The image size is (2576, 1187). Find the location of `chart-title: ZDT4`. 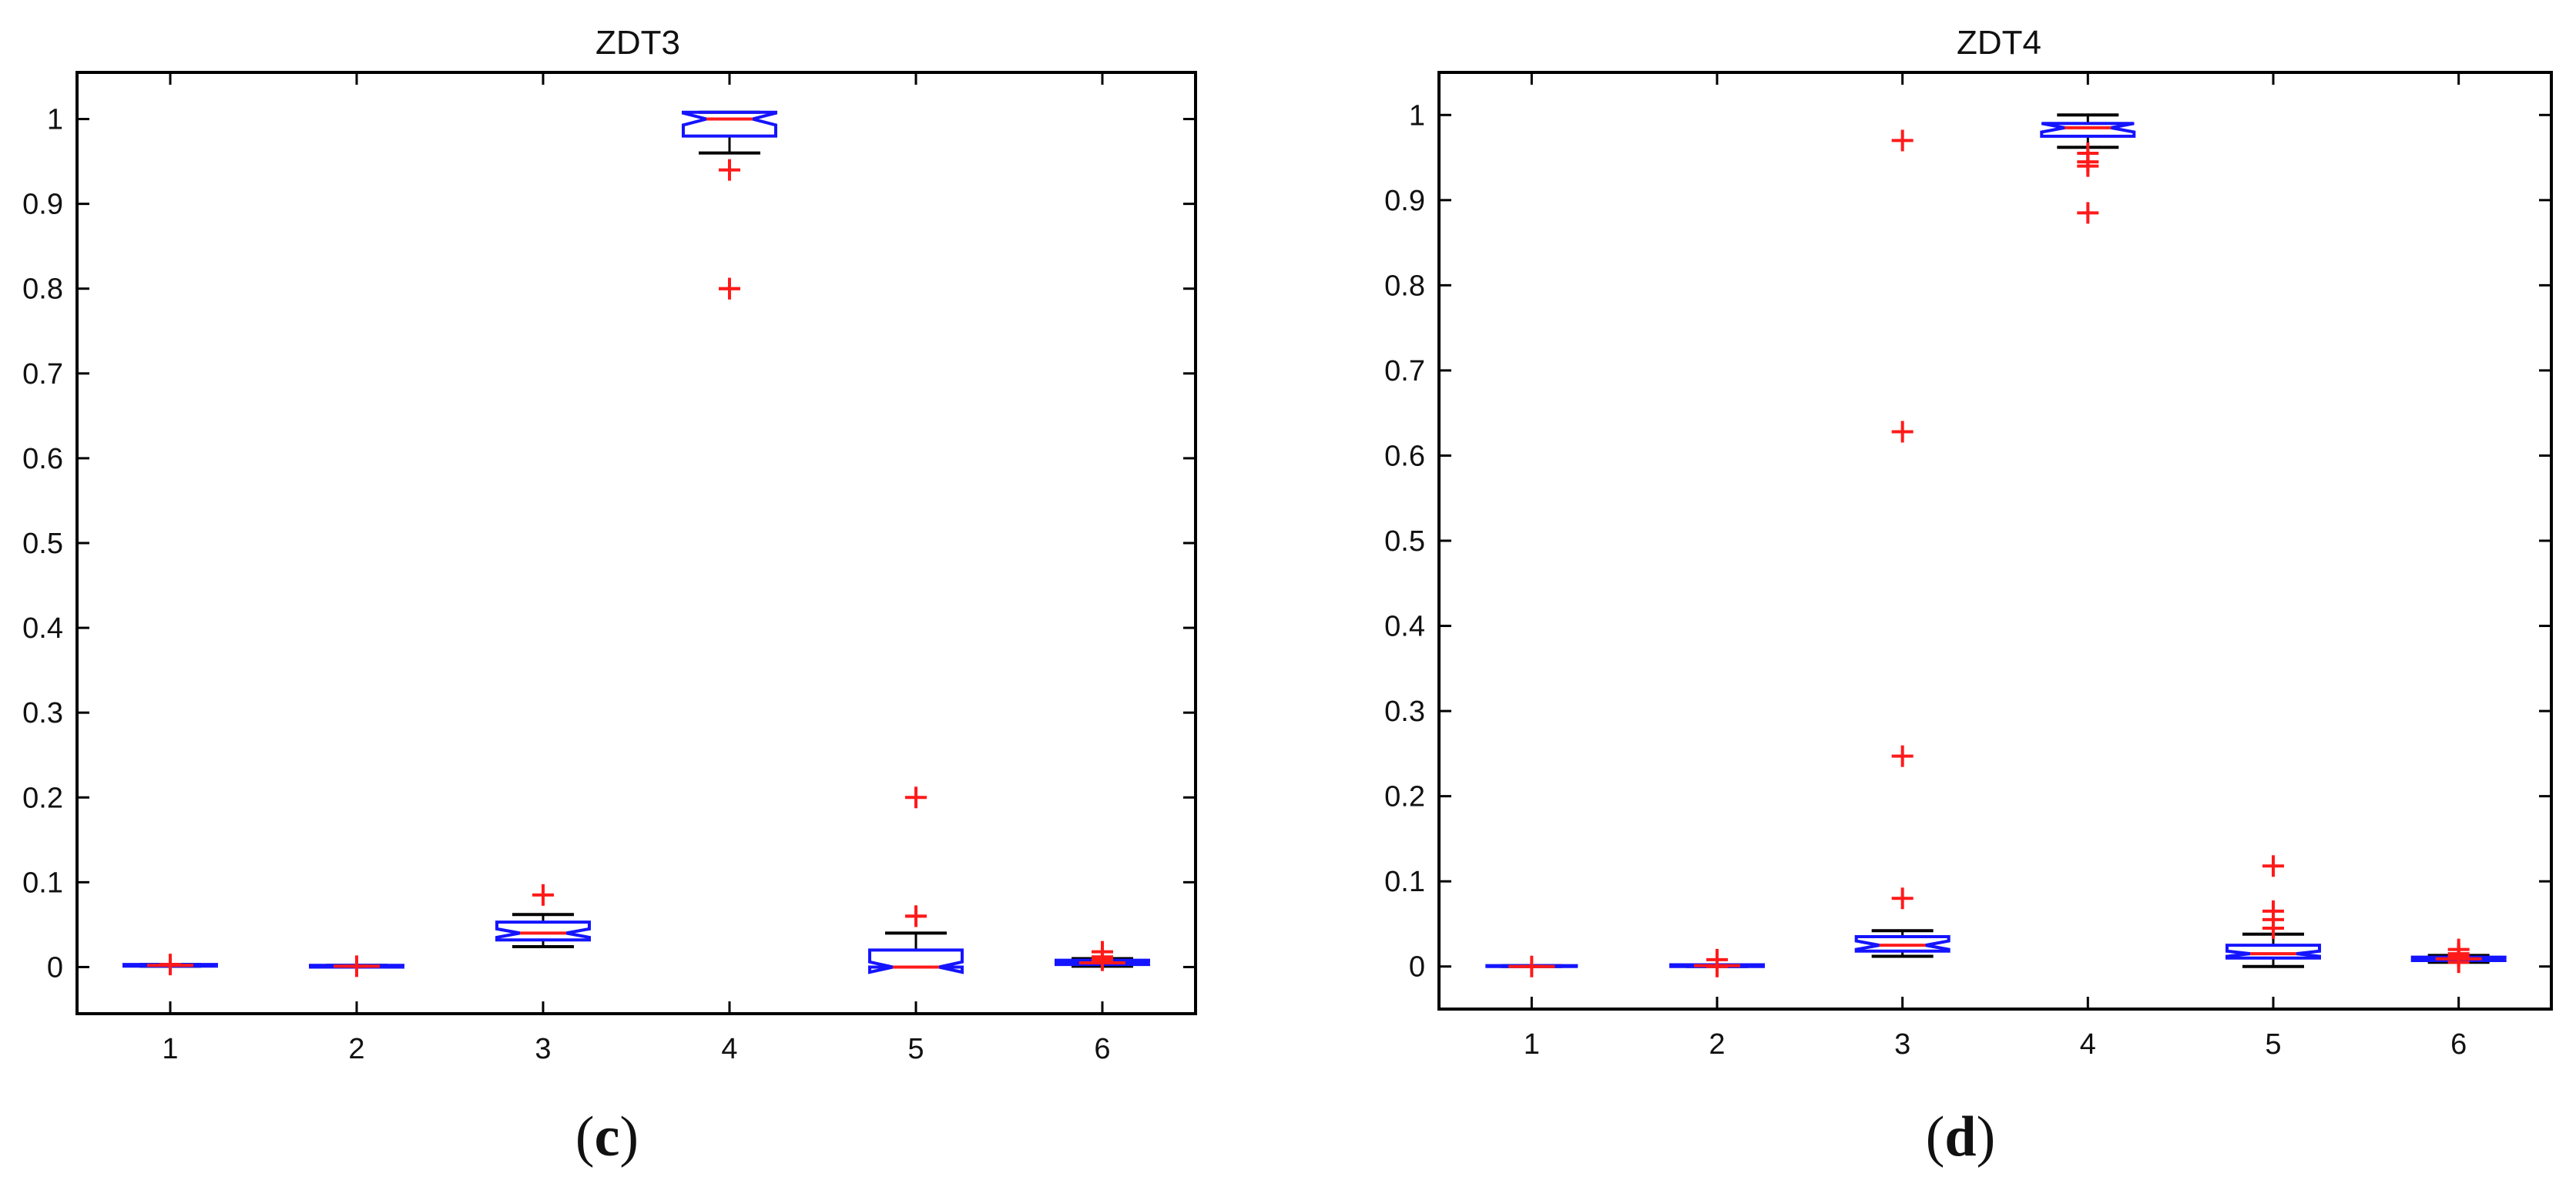

chart-title: ZDT4 is located at coordinates (1999, 43).